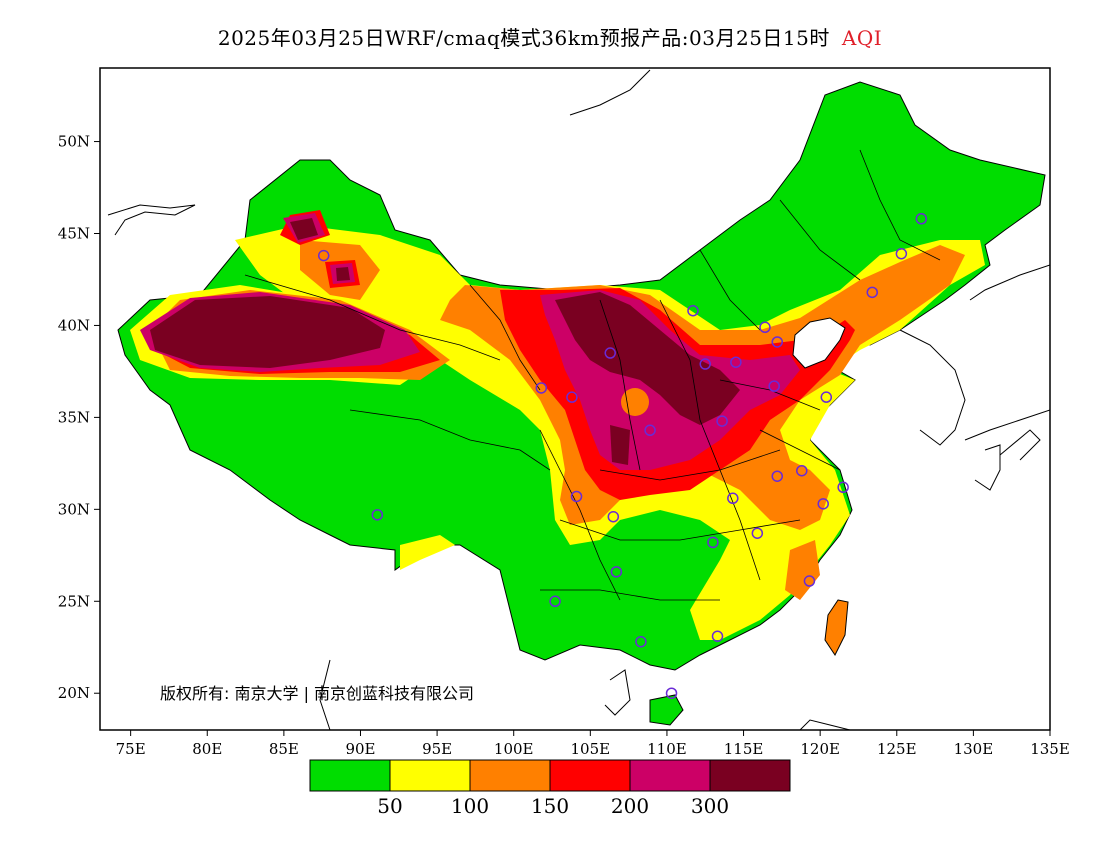 This screenshot has height=850, width=1100. I want to click on title-main: 2025年03月25日WRF/cmaq模式36km预报产品:03月25日15时, so click(523, 38).